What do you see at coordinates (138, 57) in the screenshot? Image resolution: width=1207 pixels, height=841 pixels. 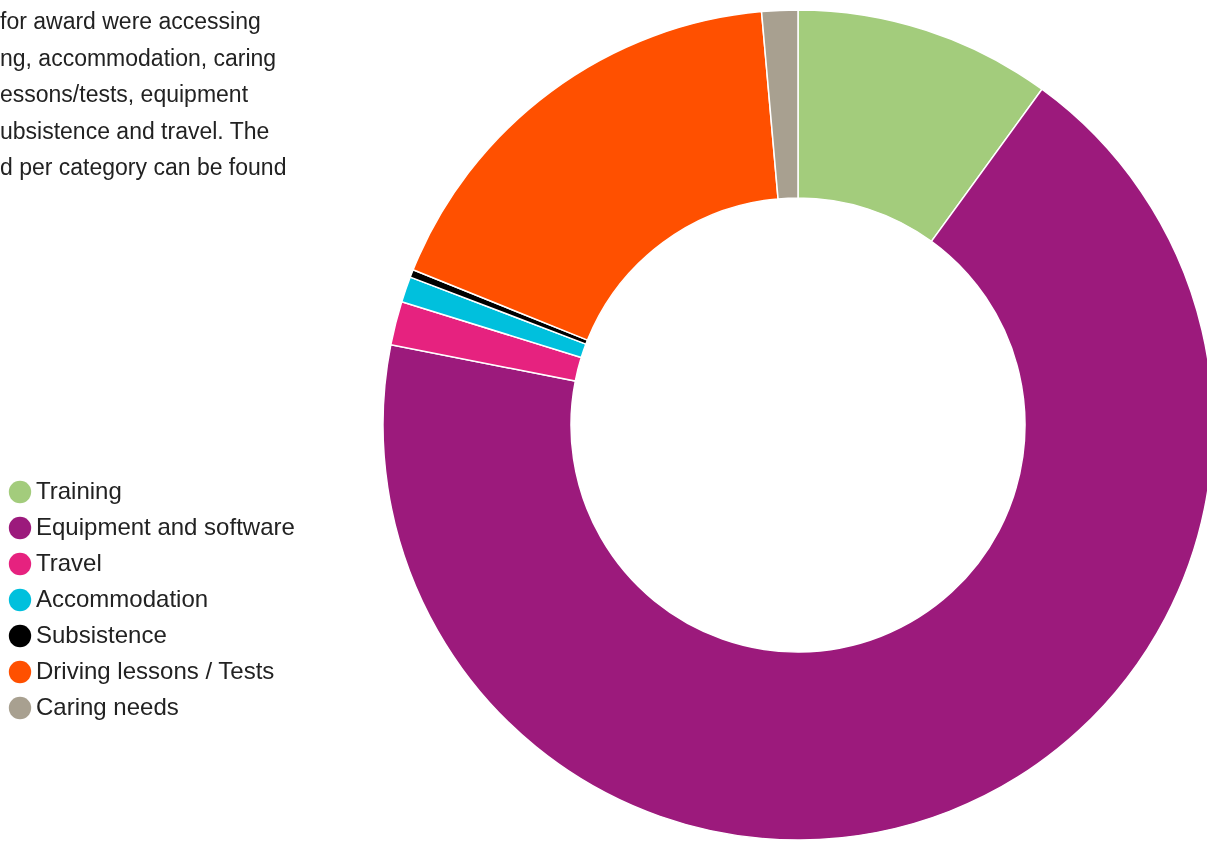 I see `text: ng, accommodation, caring` at bounding box center [138, 57].